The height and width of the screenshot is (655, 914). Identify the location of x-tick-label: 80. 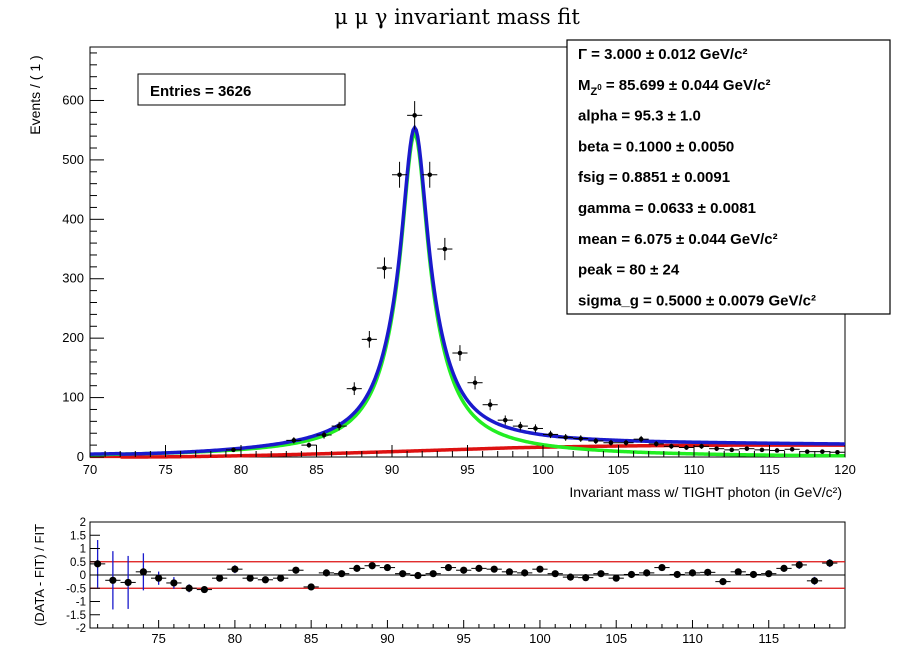
(241, 469).